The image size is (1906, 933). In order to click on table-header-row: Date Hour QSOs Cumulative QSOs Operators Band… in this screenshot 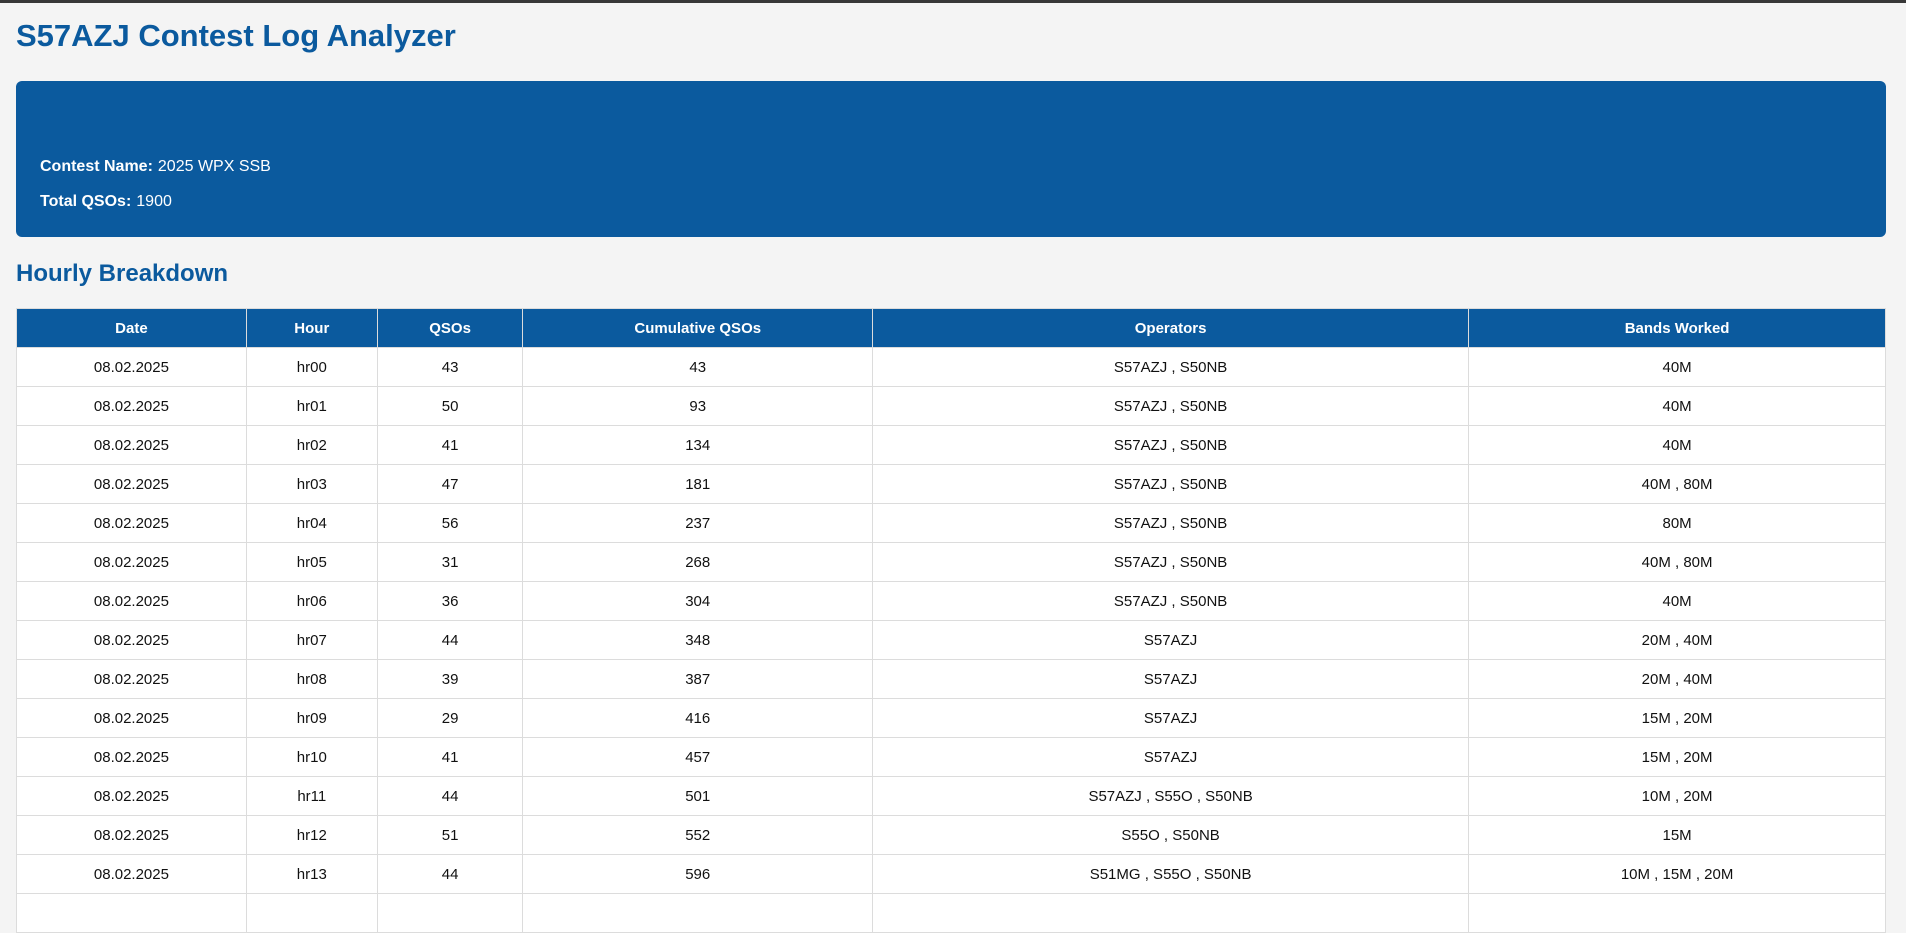, I will do `click(951, 328)`.